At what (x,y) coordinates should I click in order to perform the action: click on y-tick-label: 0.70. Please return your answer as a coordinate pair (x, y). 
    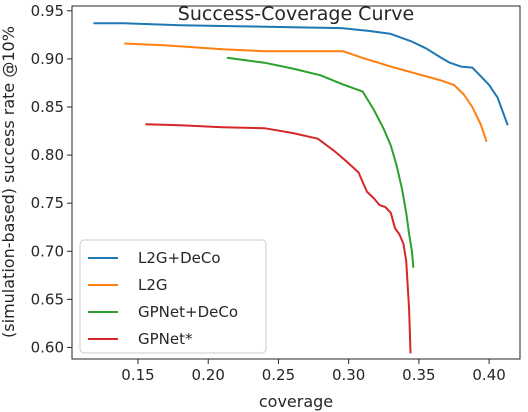
    Looking at the image, I should click on (47, 251).